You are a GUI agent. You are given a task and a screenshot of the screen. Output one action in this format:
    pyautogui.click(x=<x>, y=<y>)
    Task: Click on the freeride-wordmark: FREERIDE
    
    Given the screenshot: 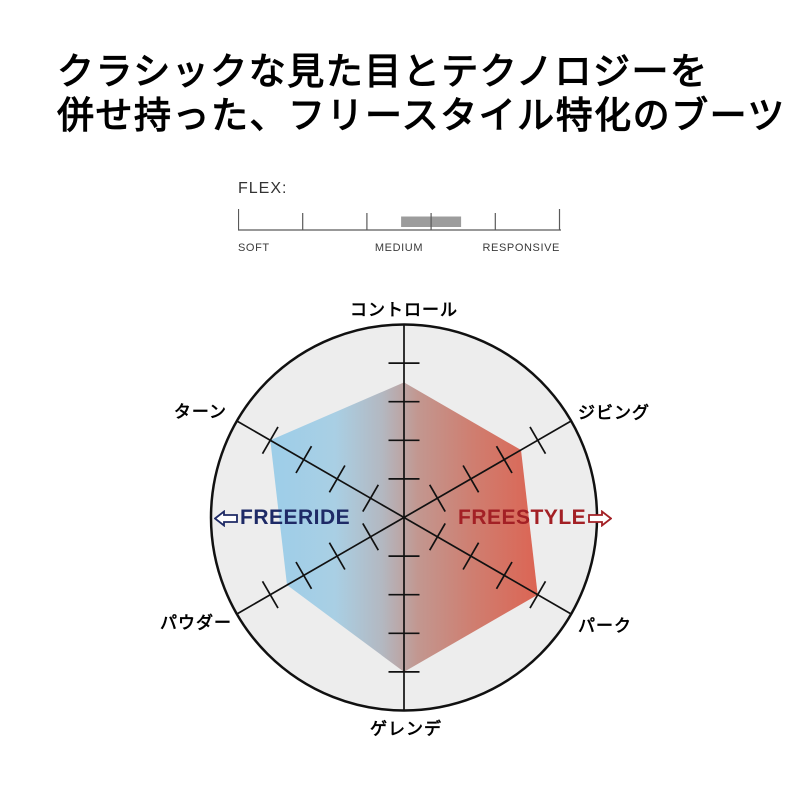 What is the action you would take?
    pyautogui.click(x=282, y=518)
    